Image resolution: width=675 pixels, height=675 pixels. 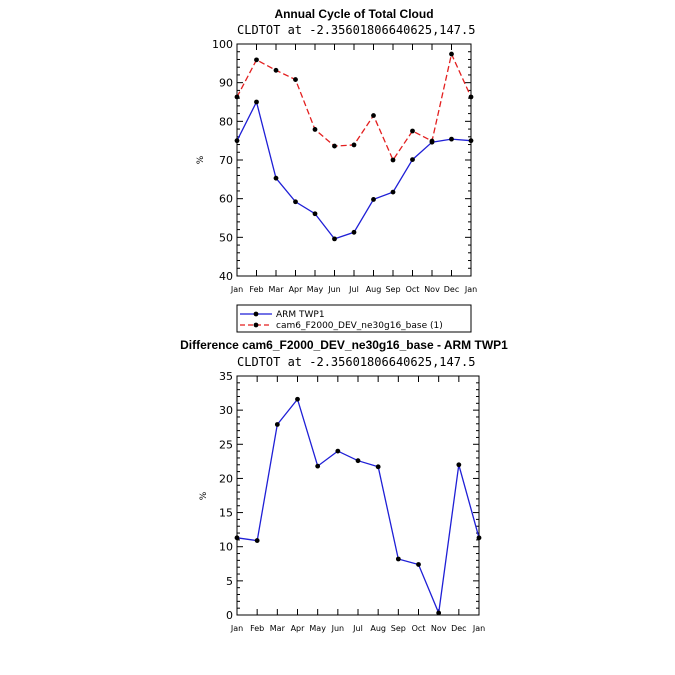 What do you see at coordinates (226, 276) in the screenshot?
I see `y-tick-label: 40` at bounding box center [226, 276].